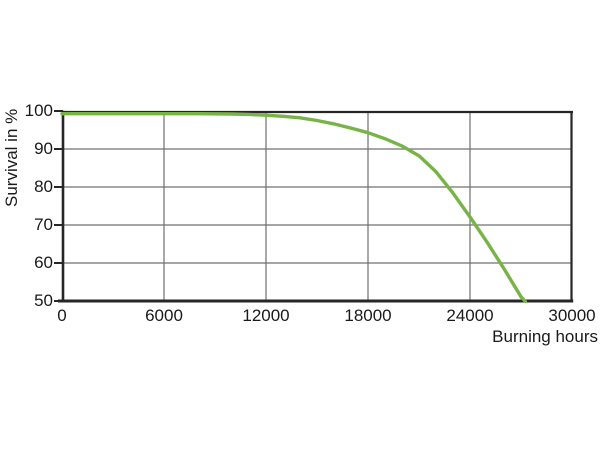 This screenshot has height=450, width=600. What do you see at coordinates (43, 300) in the screenshot?
I see `y-tick-label-50: 50` at bounding box center [43, 300].